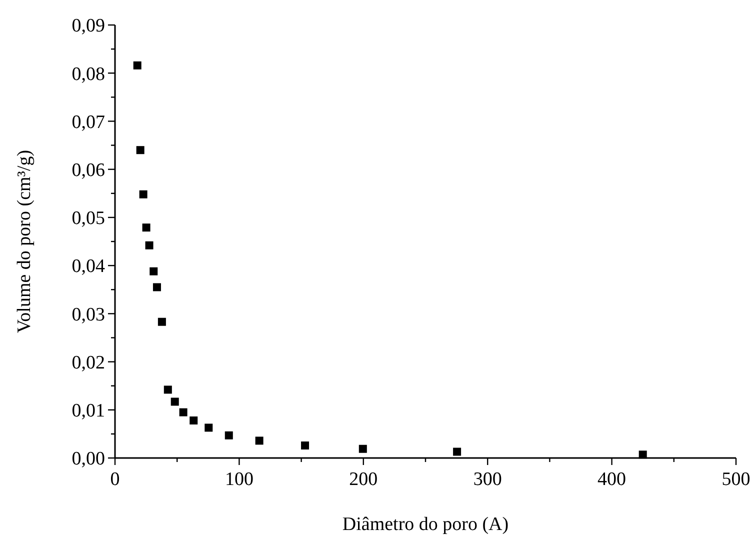 The height and width of the screenshot is (544, 755). Describe the element at coordinates (89, 267) in the screenshot. I see `y-tick-label: 0,04` at that location.